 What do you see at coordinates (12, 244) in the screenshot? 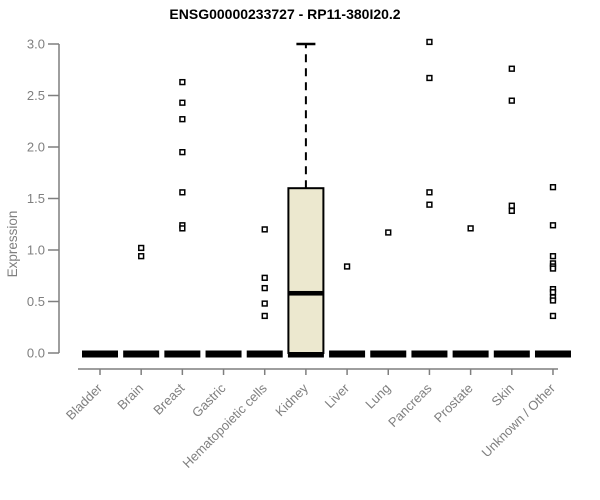
I see `y-axis-label: Expression` at bounding box center [12, 244].